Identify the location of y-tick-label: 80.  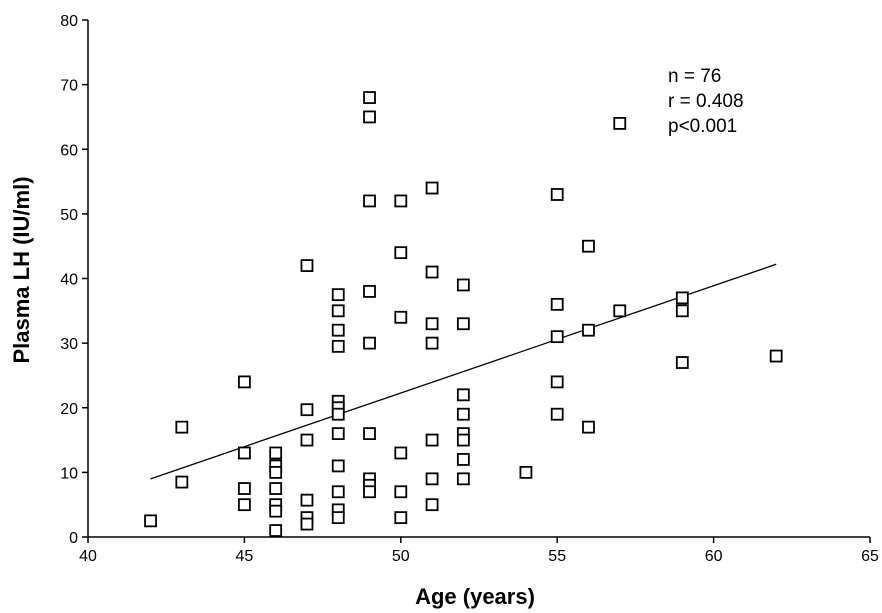
(69, 21).